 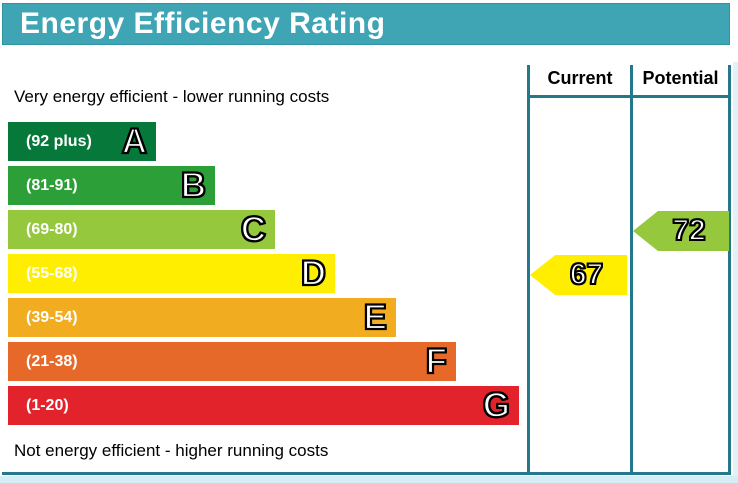 What do you see at coordinates (202, 317) in the screenshot?
I see `band-e-bar: (39-54) E` at bounding box center [202, 317].